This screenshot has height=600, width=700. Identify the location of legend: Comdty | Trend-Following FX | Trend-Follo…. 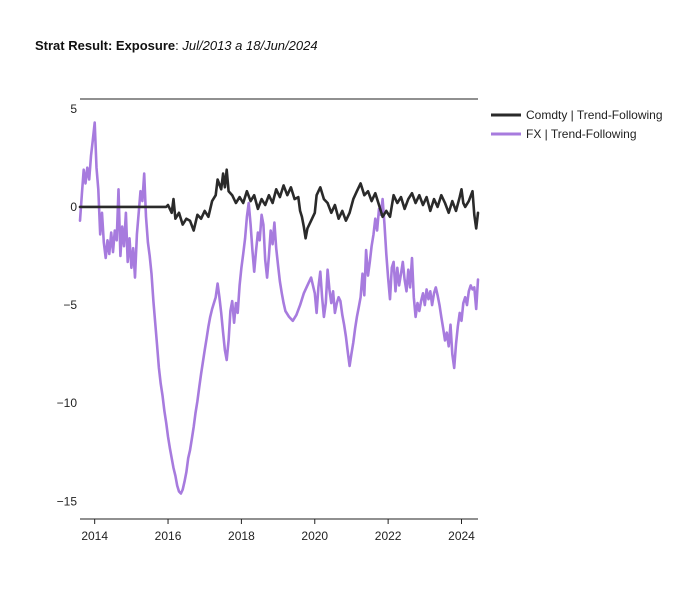
(577, 124).